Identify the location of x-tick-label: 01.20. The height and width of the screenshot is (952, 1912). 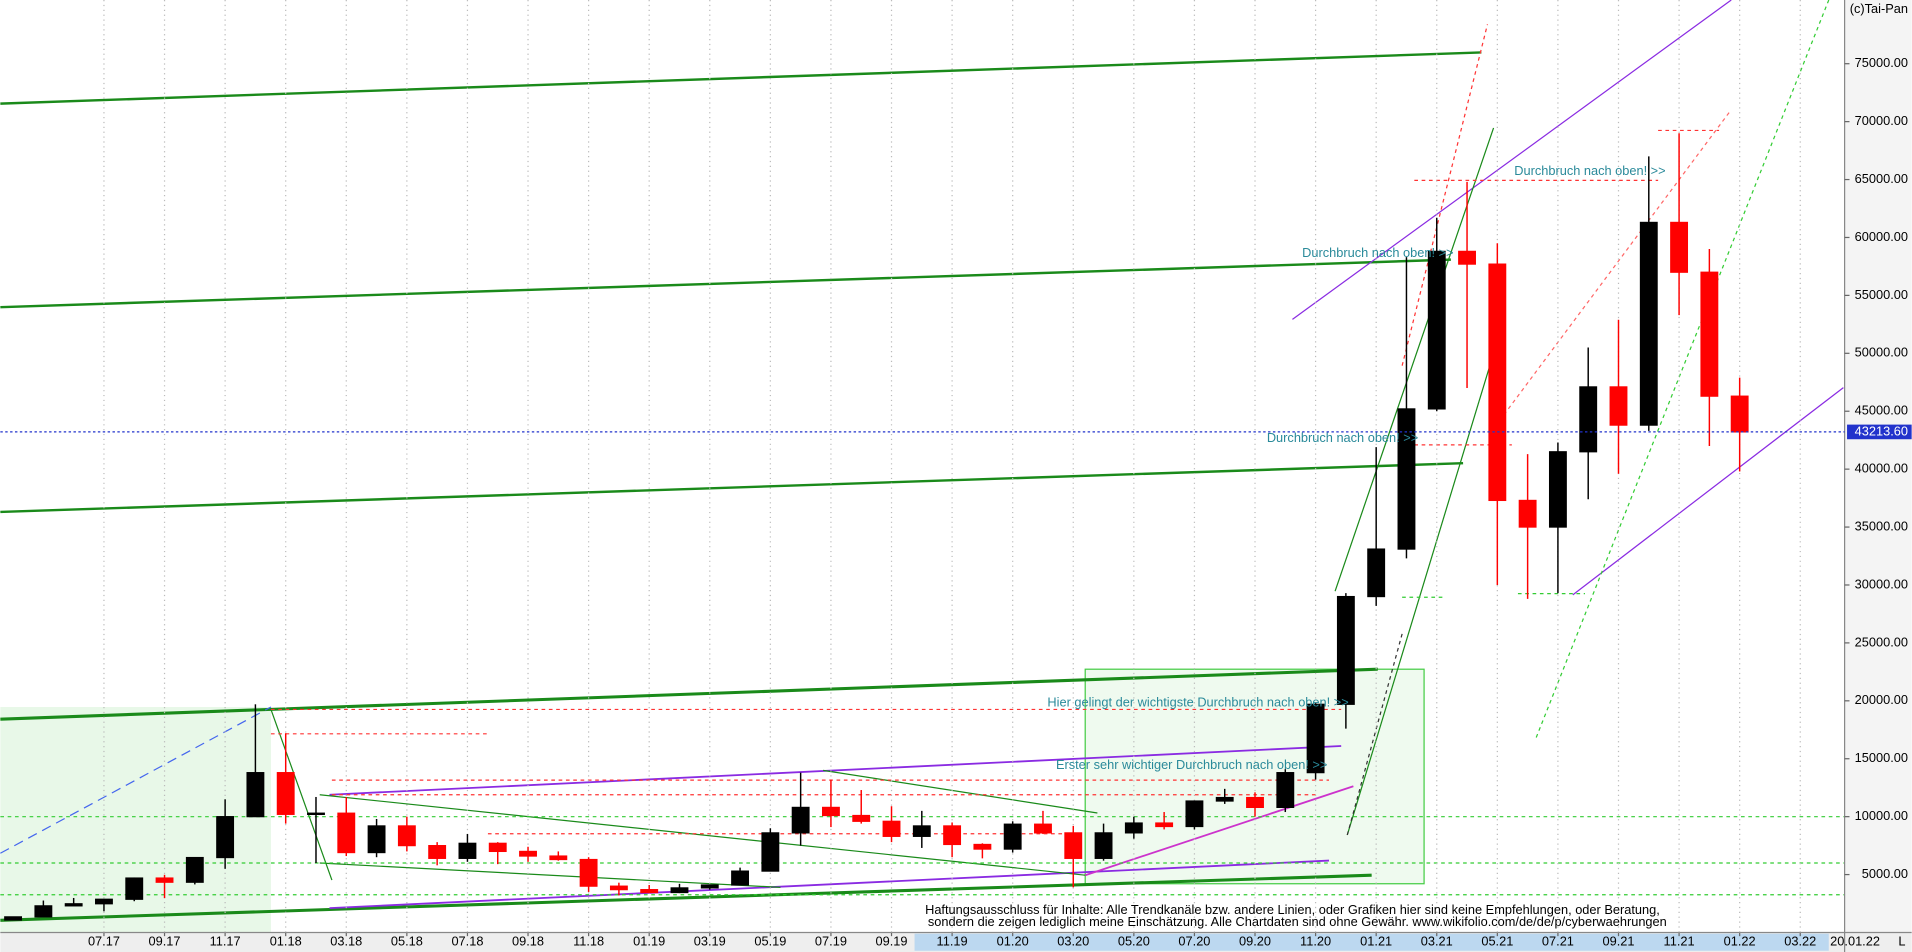
(1013, 941).